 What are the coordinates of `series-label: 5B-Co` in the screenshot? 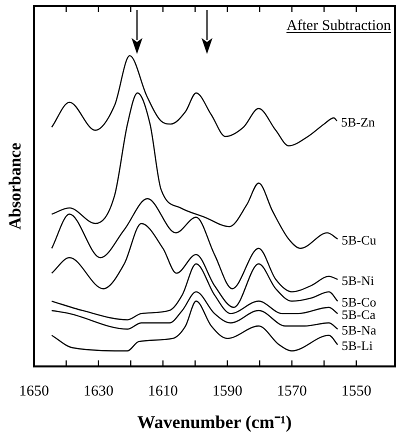 It's located at (359, 302).